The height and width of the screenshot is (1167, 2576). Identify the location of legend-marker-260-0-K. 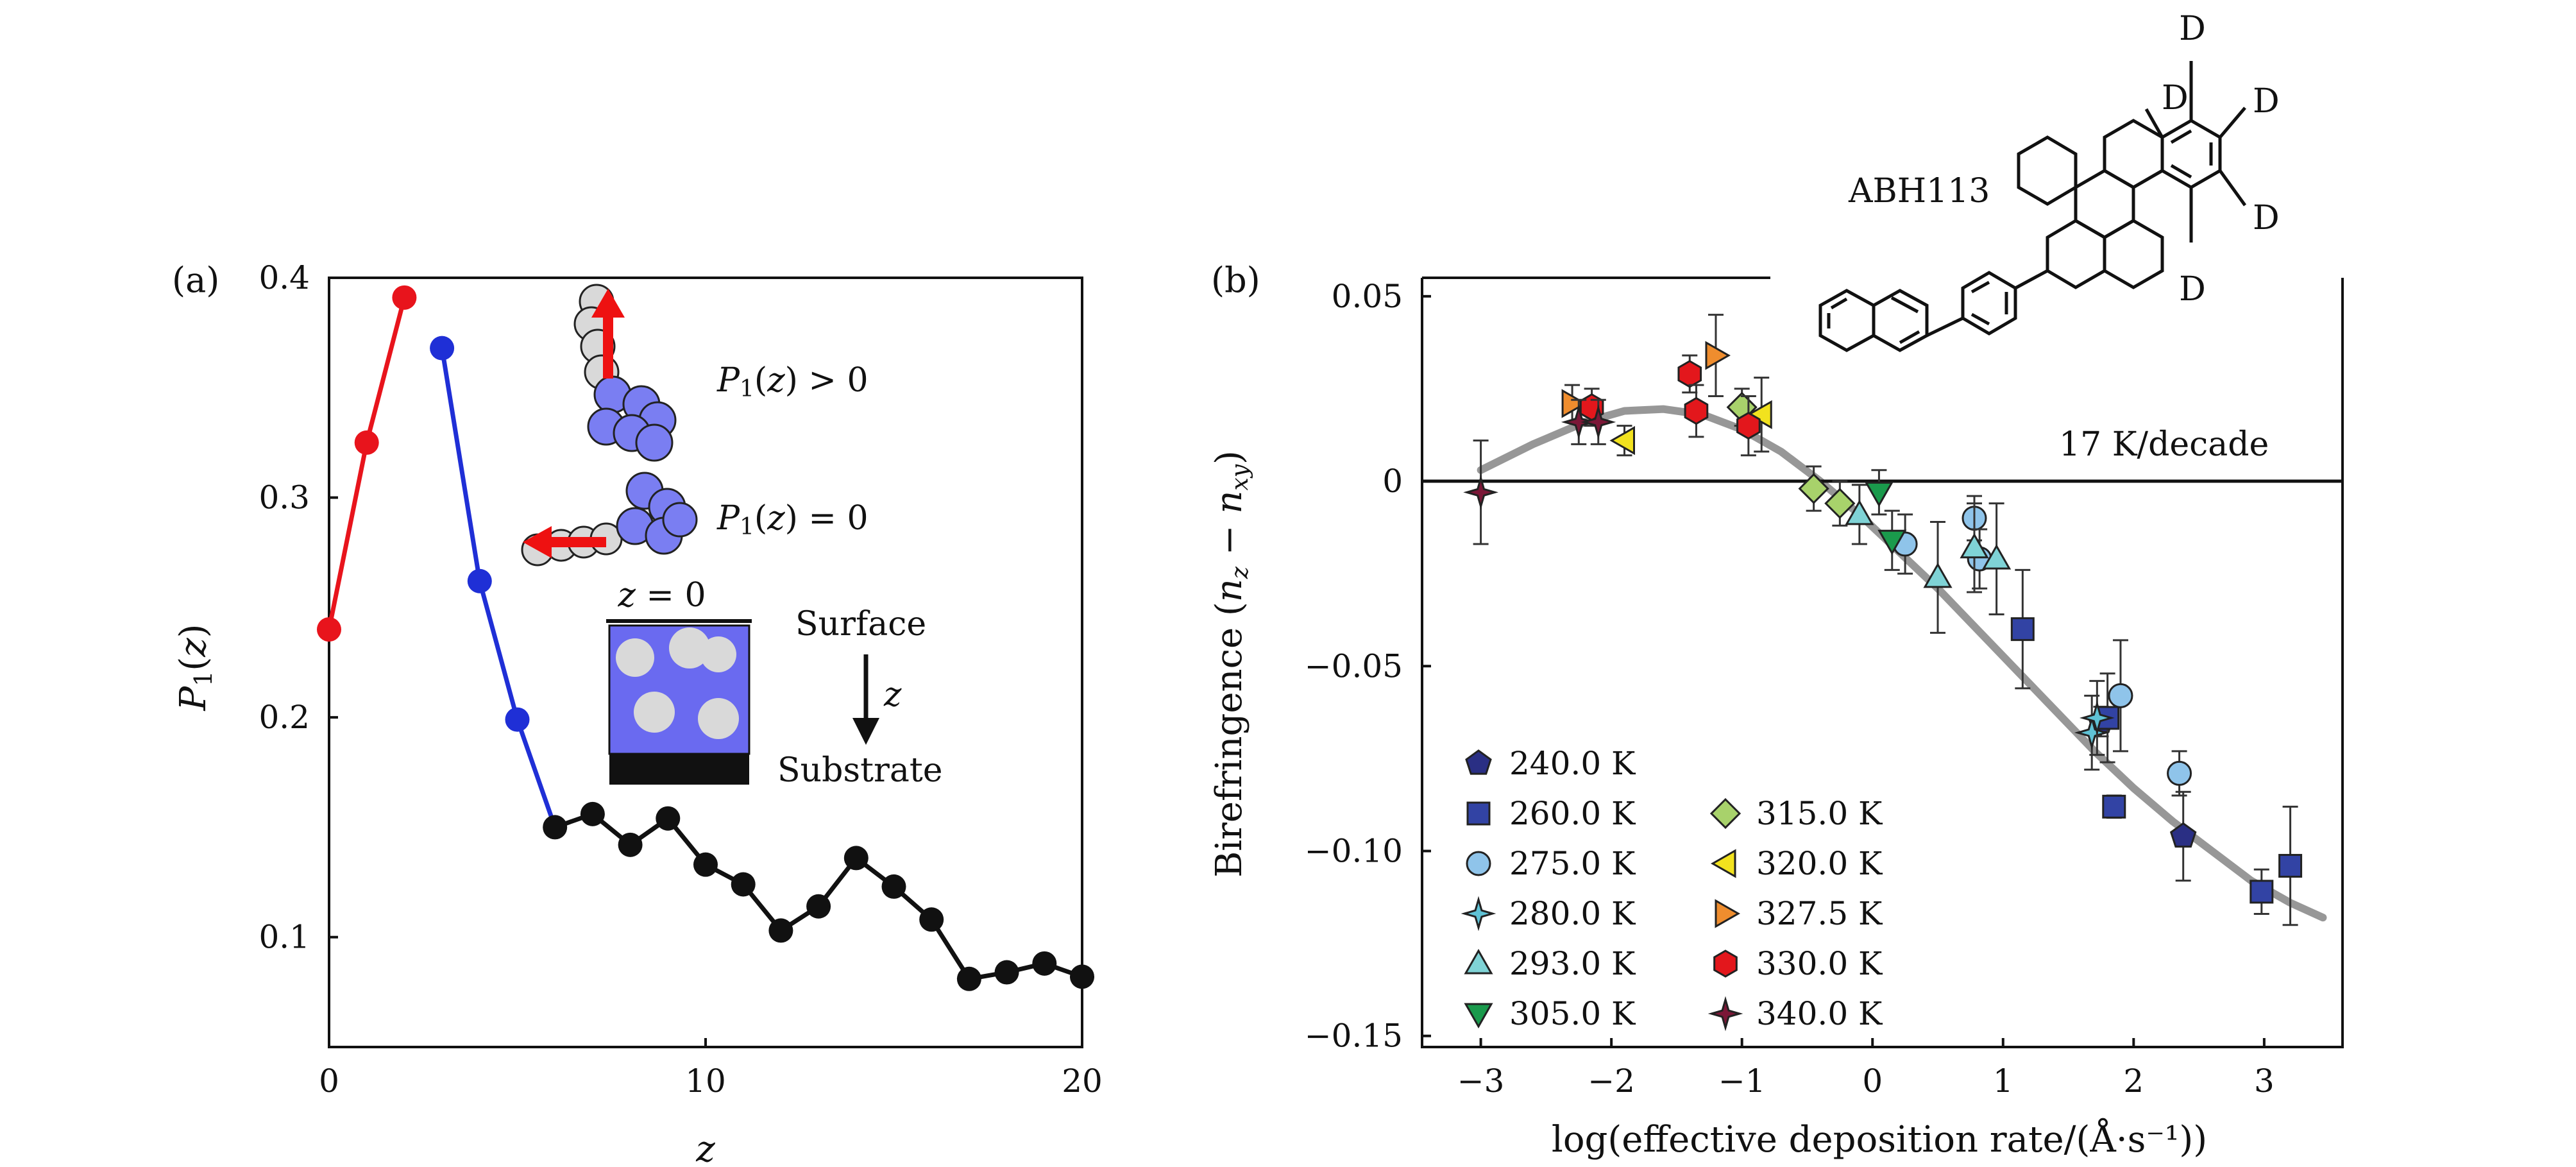
(1478, 813).